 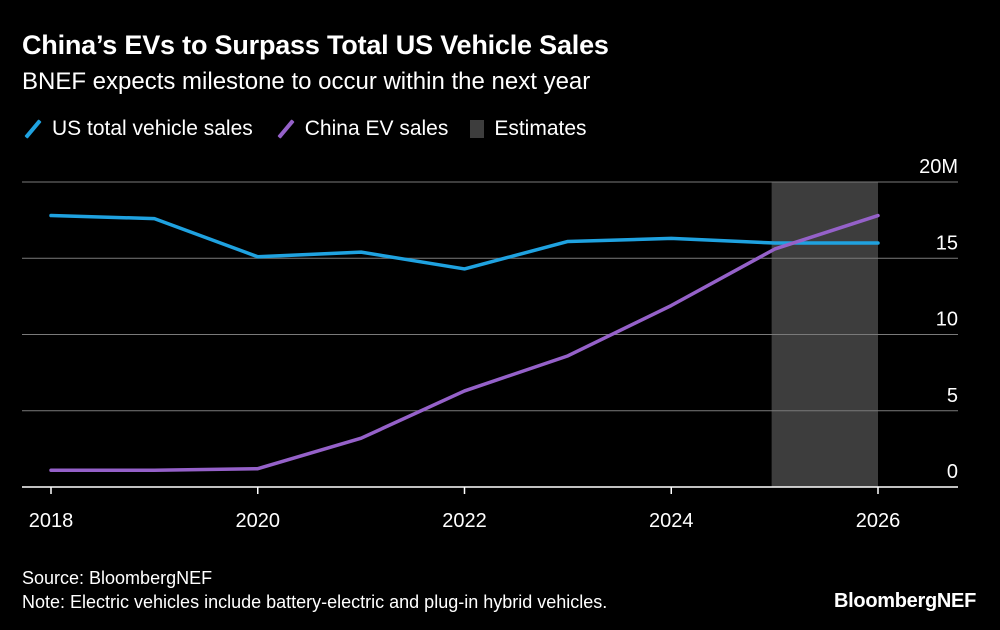 I want to click on y-tick-label: 10, so click(x=947, y=320).